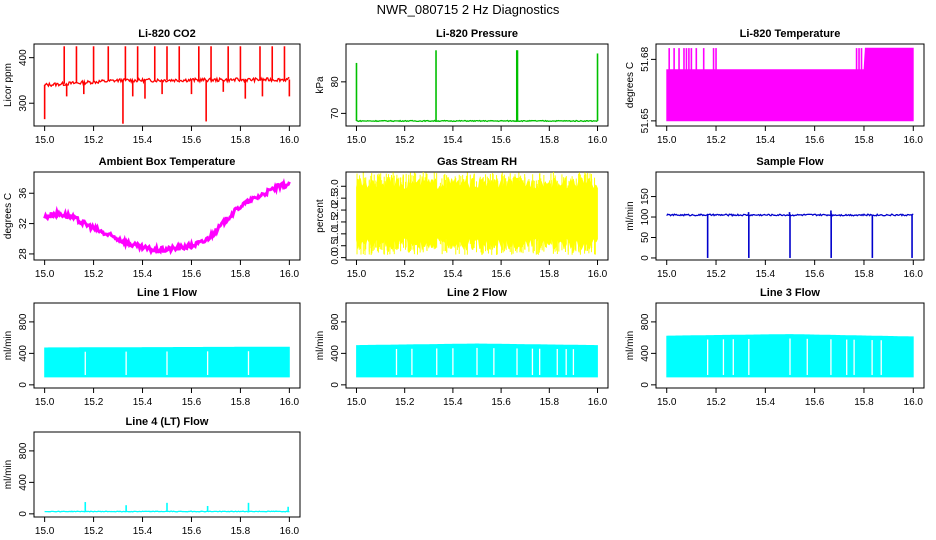 The width and height of the screenshot is (936, 540). I want to click on panel-title: Line 3 Flow, so click(790, 293).